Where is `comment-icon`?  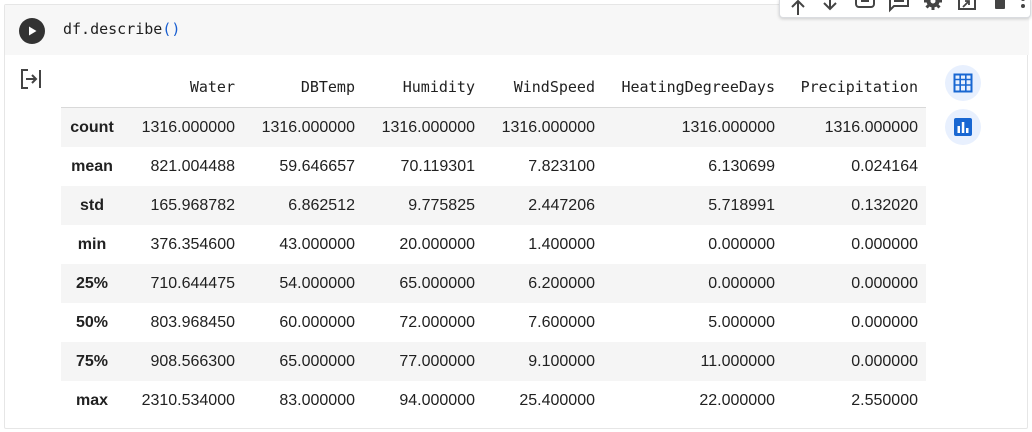 comment-icon is located at coordinates (899, 8).